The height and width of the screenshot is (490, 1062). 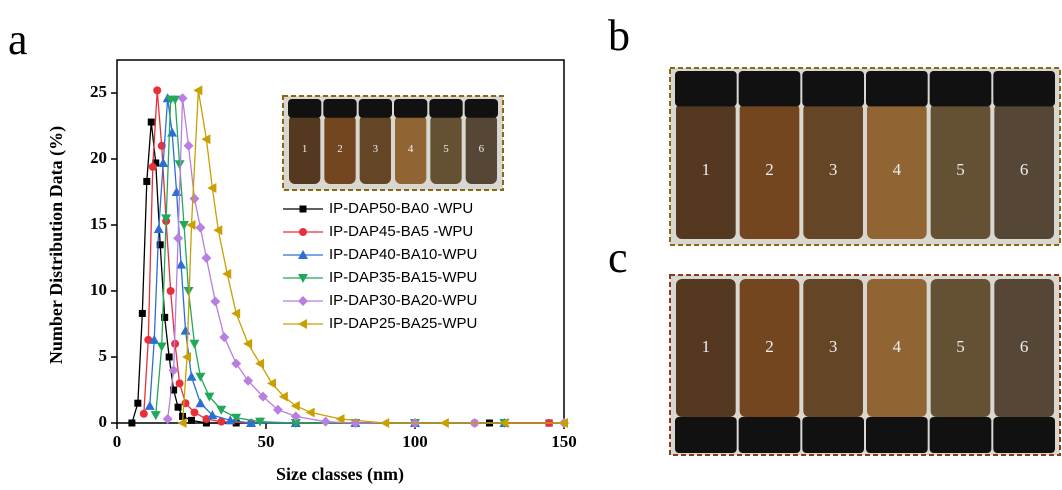 I want to click on y-tick-label: 5, so click(x=103, y=355).